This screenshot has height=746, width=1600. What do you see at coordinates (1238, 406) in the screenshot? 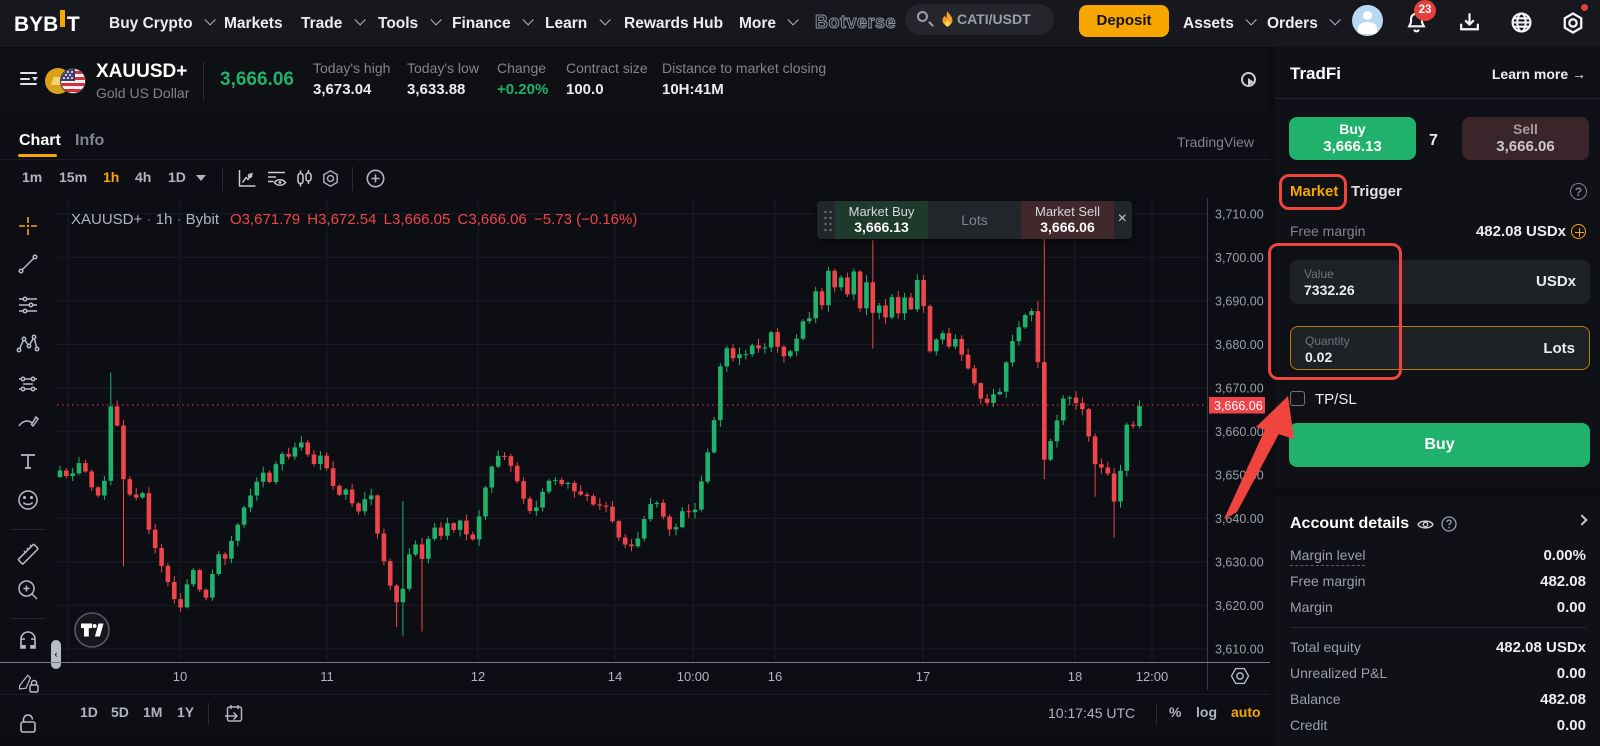
I see `svg-text: 3,666.06` at bounding box center [1238, 406].